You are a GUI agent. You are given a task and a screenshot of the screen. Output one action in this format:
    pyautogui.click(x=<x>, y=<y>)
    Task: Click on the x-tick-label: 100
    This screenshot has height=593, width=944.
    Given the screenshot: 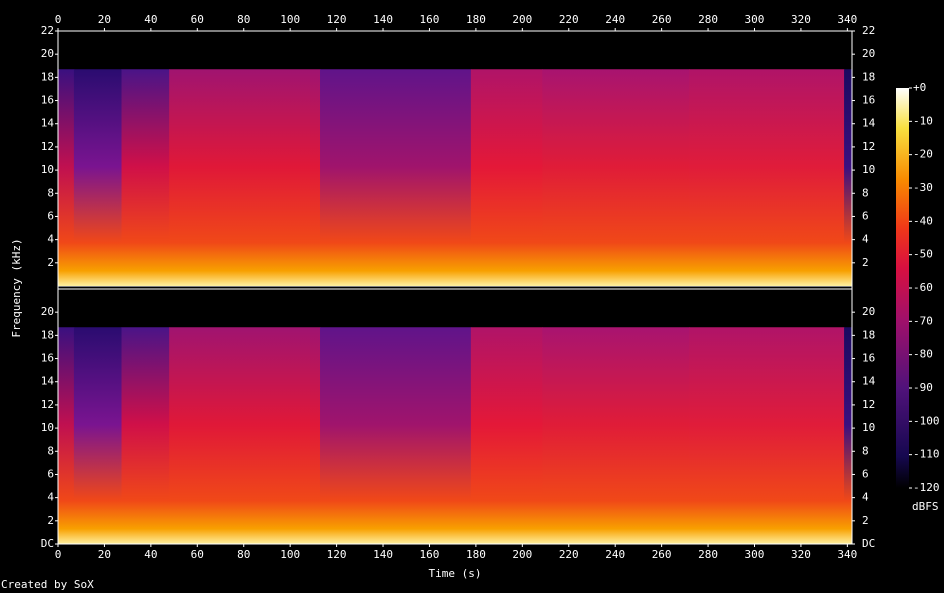 What is the action you would take?
    pyautogui.click(x=290, y=554)
    